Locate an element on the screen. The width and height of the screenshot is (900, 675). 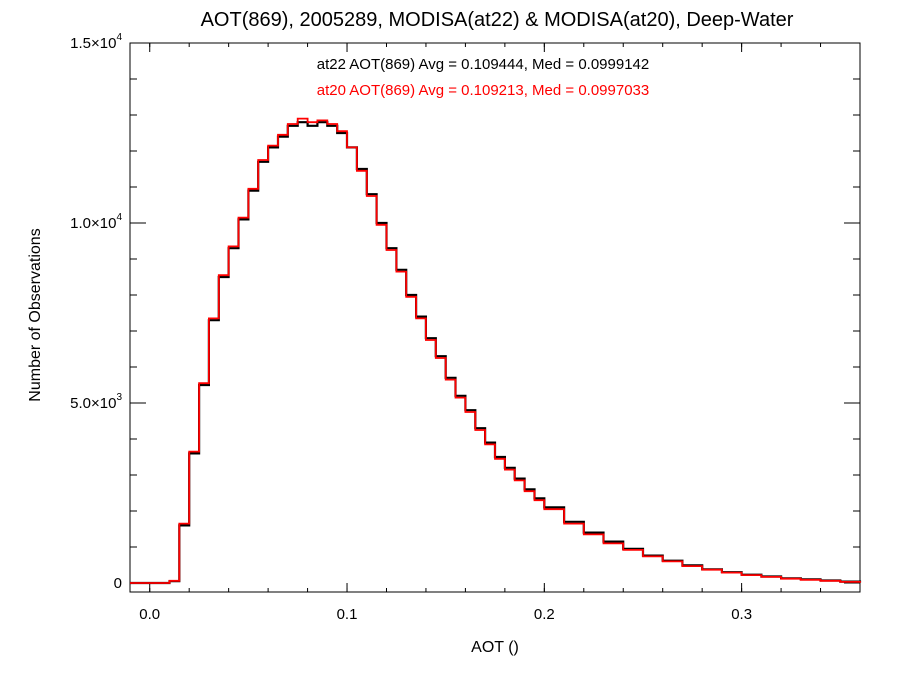
y-tick-mantissa: 1.5×10 is located at coordinates (93, 43).